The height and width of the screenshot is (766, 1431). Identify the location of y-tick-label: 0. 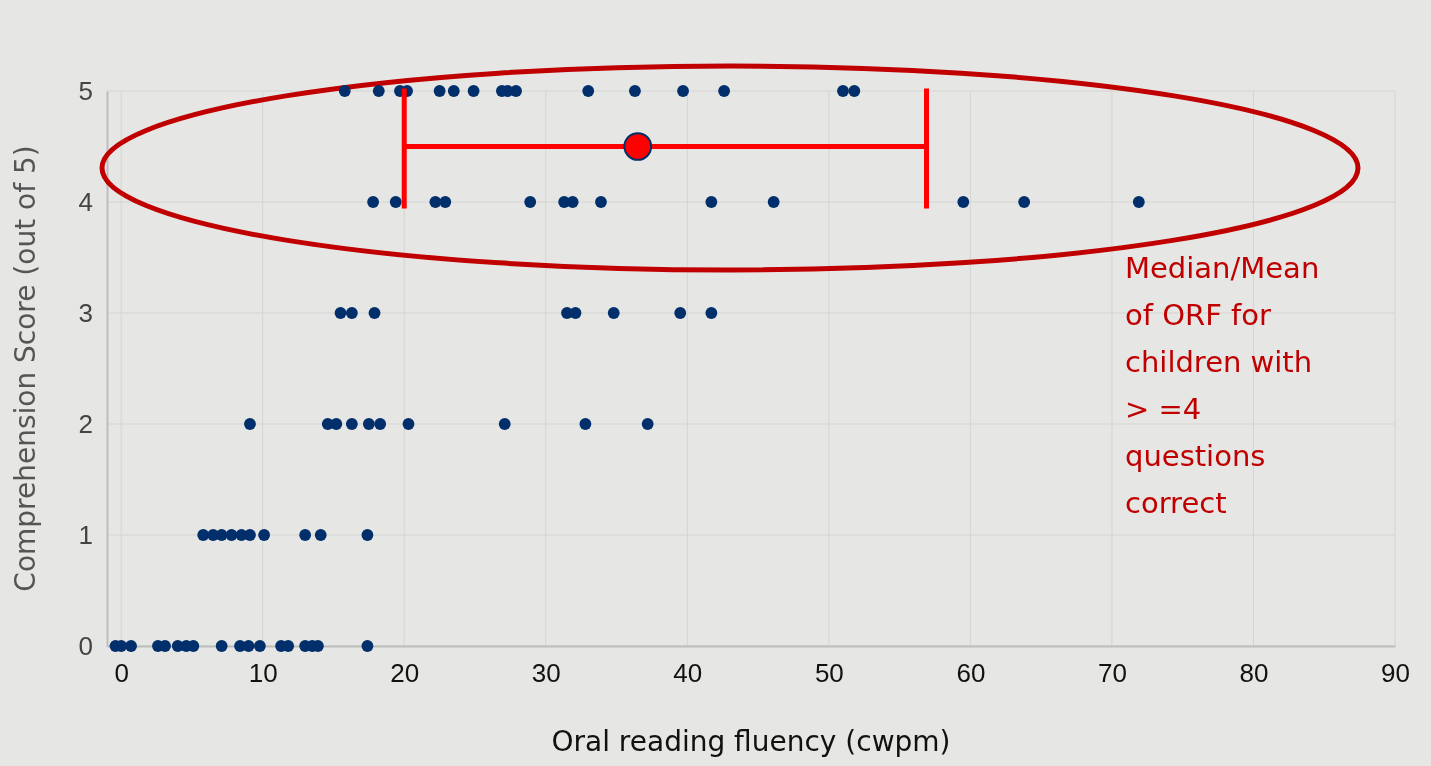
(85, 645).